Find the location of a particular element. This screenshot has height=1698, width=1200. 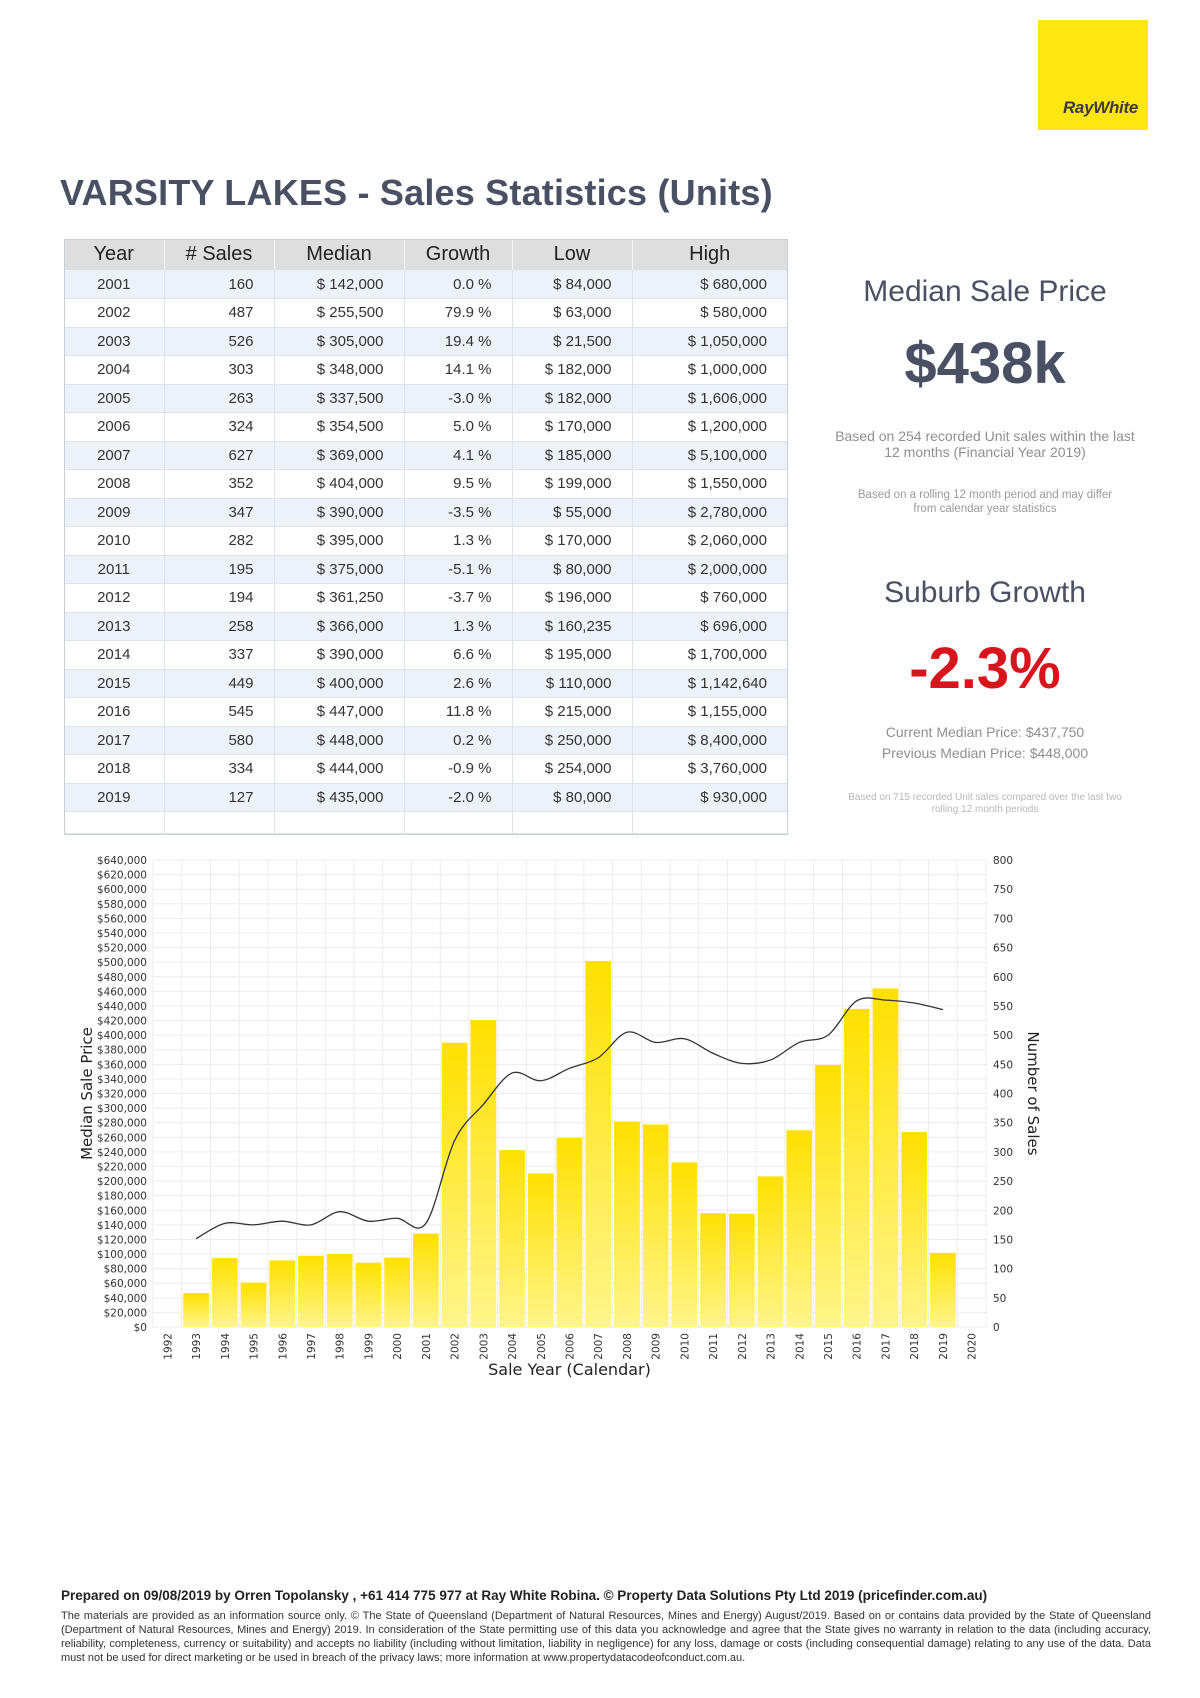

y-tick-label: $320,000 is located at coordinates (122, 1095).